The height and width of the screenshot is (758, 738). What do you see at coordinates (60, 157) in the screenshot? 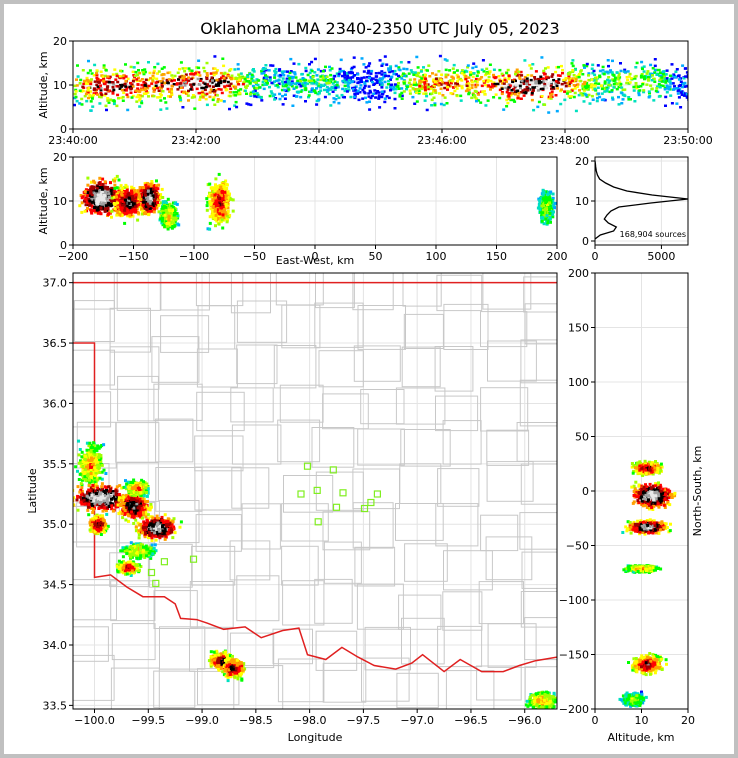
I see `y-tick-label: 20` at bounding box center [60, 157].